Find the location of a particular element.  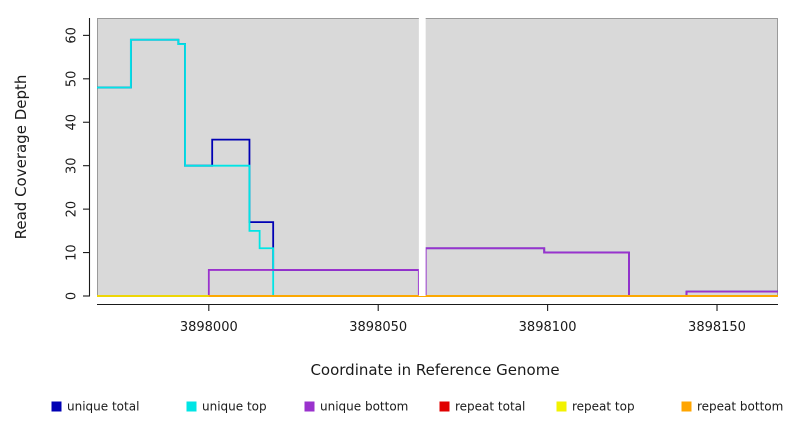

x-tick-label: 3898000 is located at coordinates (209, 327).